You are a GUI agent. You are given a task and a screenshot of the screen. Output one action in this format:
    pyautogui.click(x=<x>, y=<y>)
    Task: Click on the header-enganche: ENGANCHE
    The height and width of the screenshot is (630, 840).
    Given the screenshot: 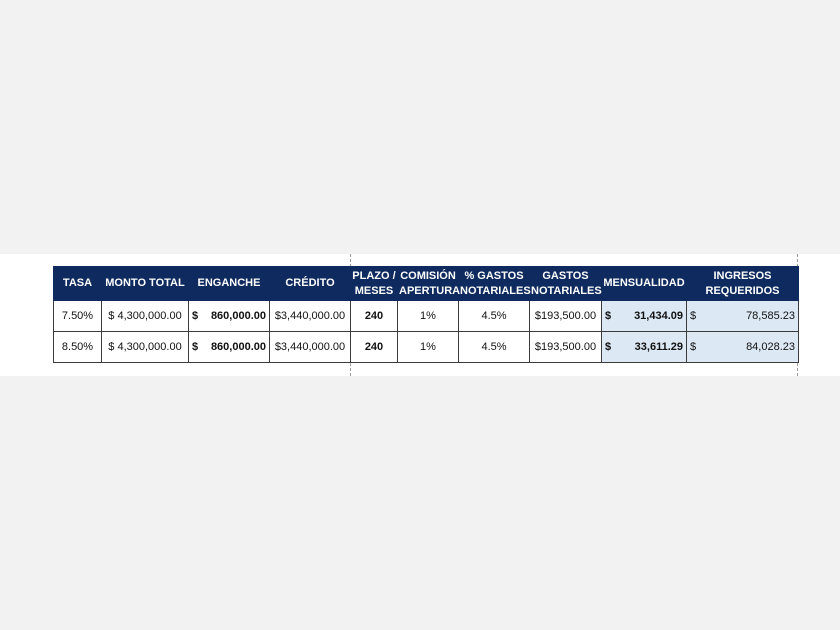 What is the action you would take?
    pyautogui.click(x=229, y=283)
    